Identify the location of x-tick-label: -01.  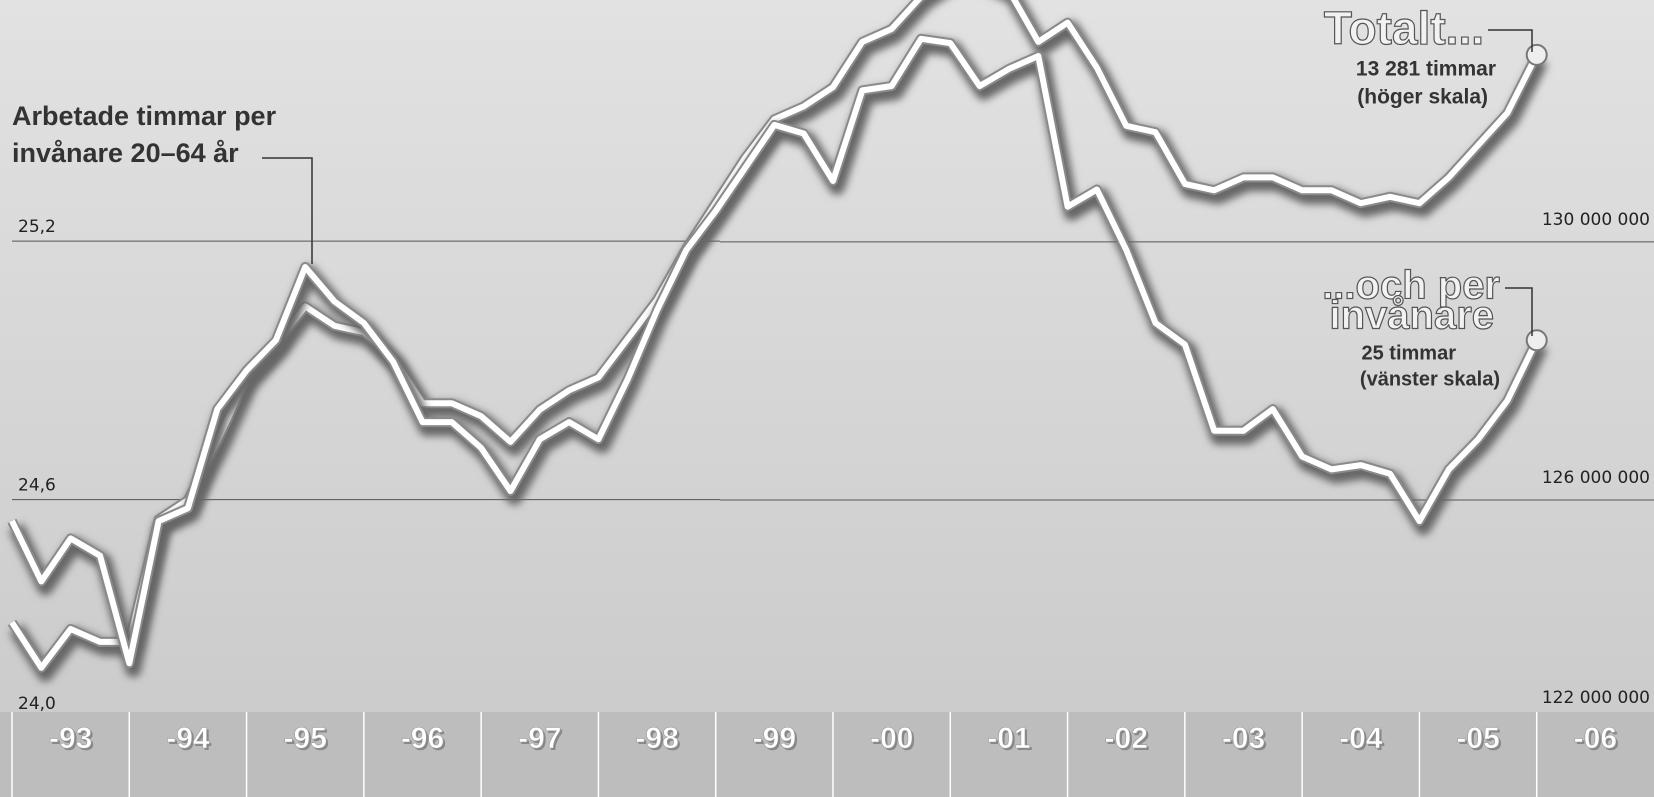
(1008, 738).